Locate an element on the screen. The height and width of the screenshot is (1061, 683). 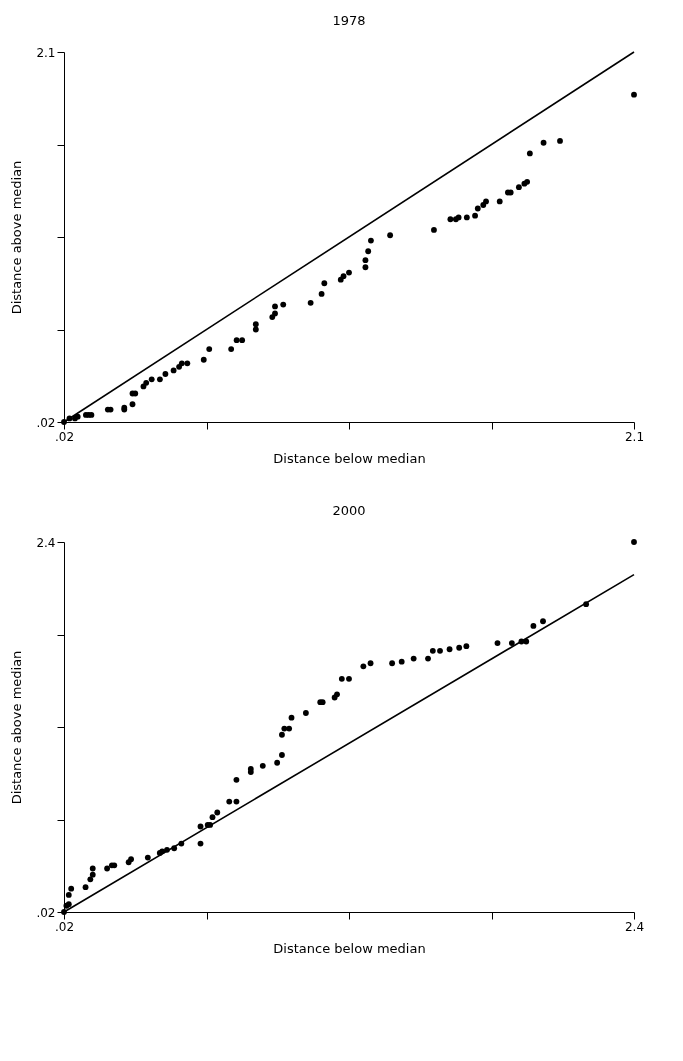
chart-title: 1978 is located at coordinates (349, 20).